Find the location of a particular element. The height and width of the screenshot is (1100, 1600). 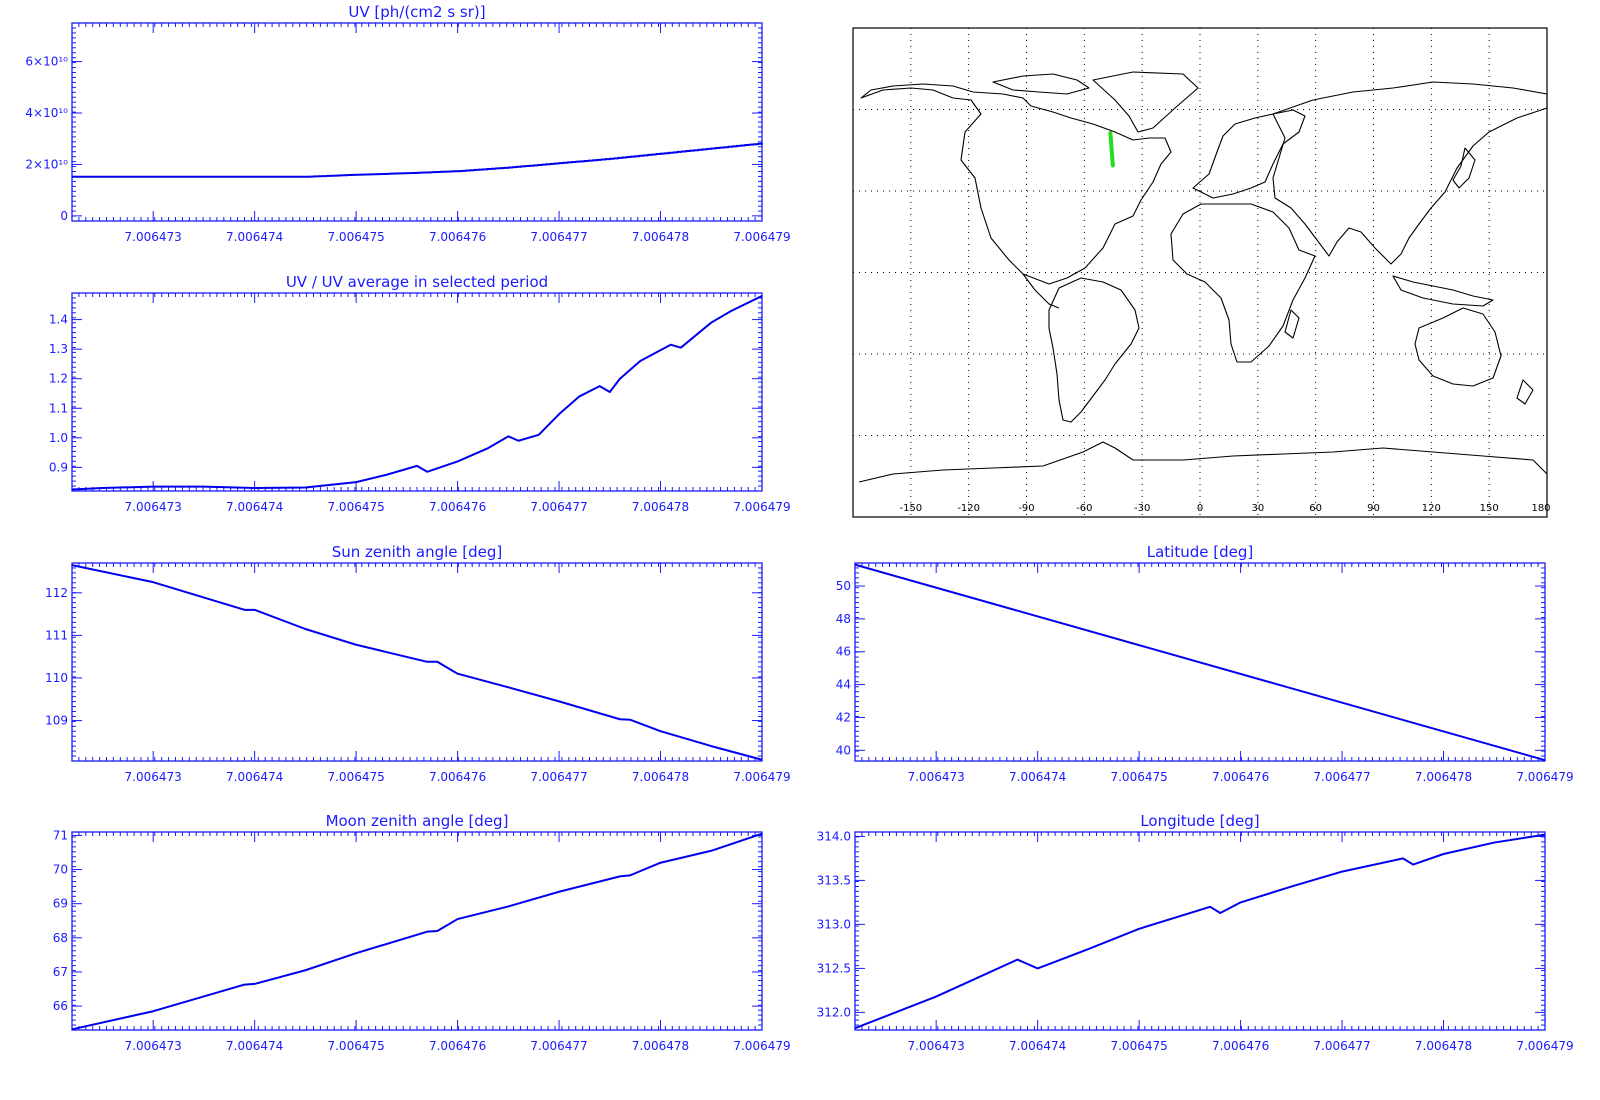

map-lon-tick-label: -120 is located at coordinates (968, 508).